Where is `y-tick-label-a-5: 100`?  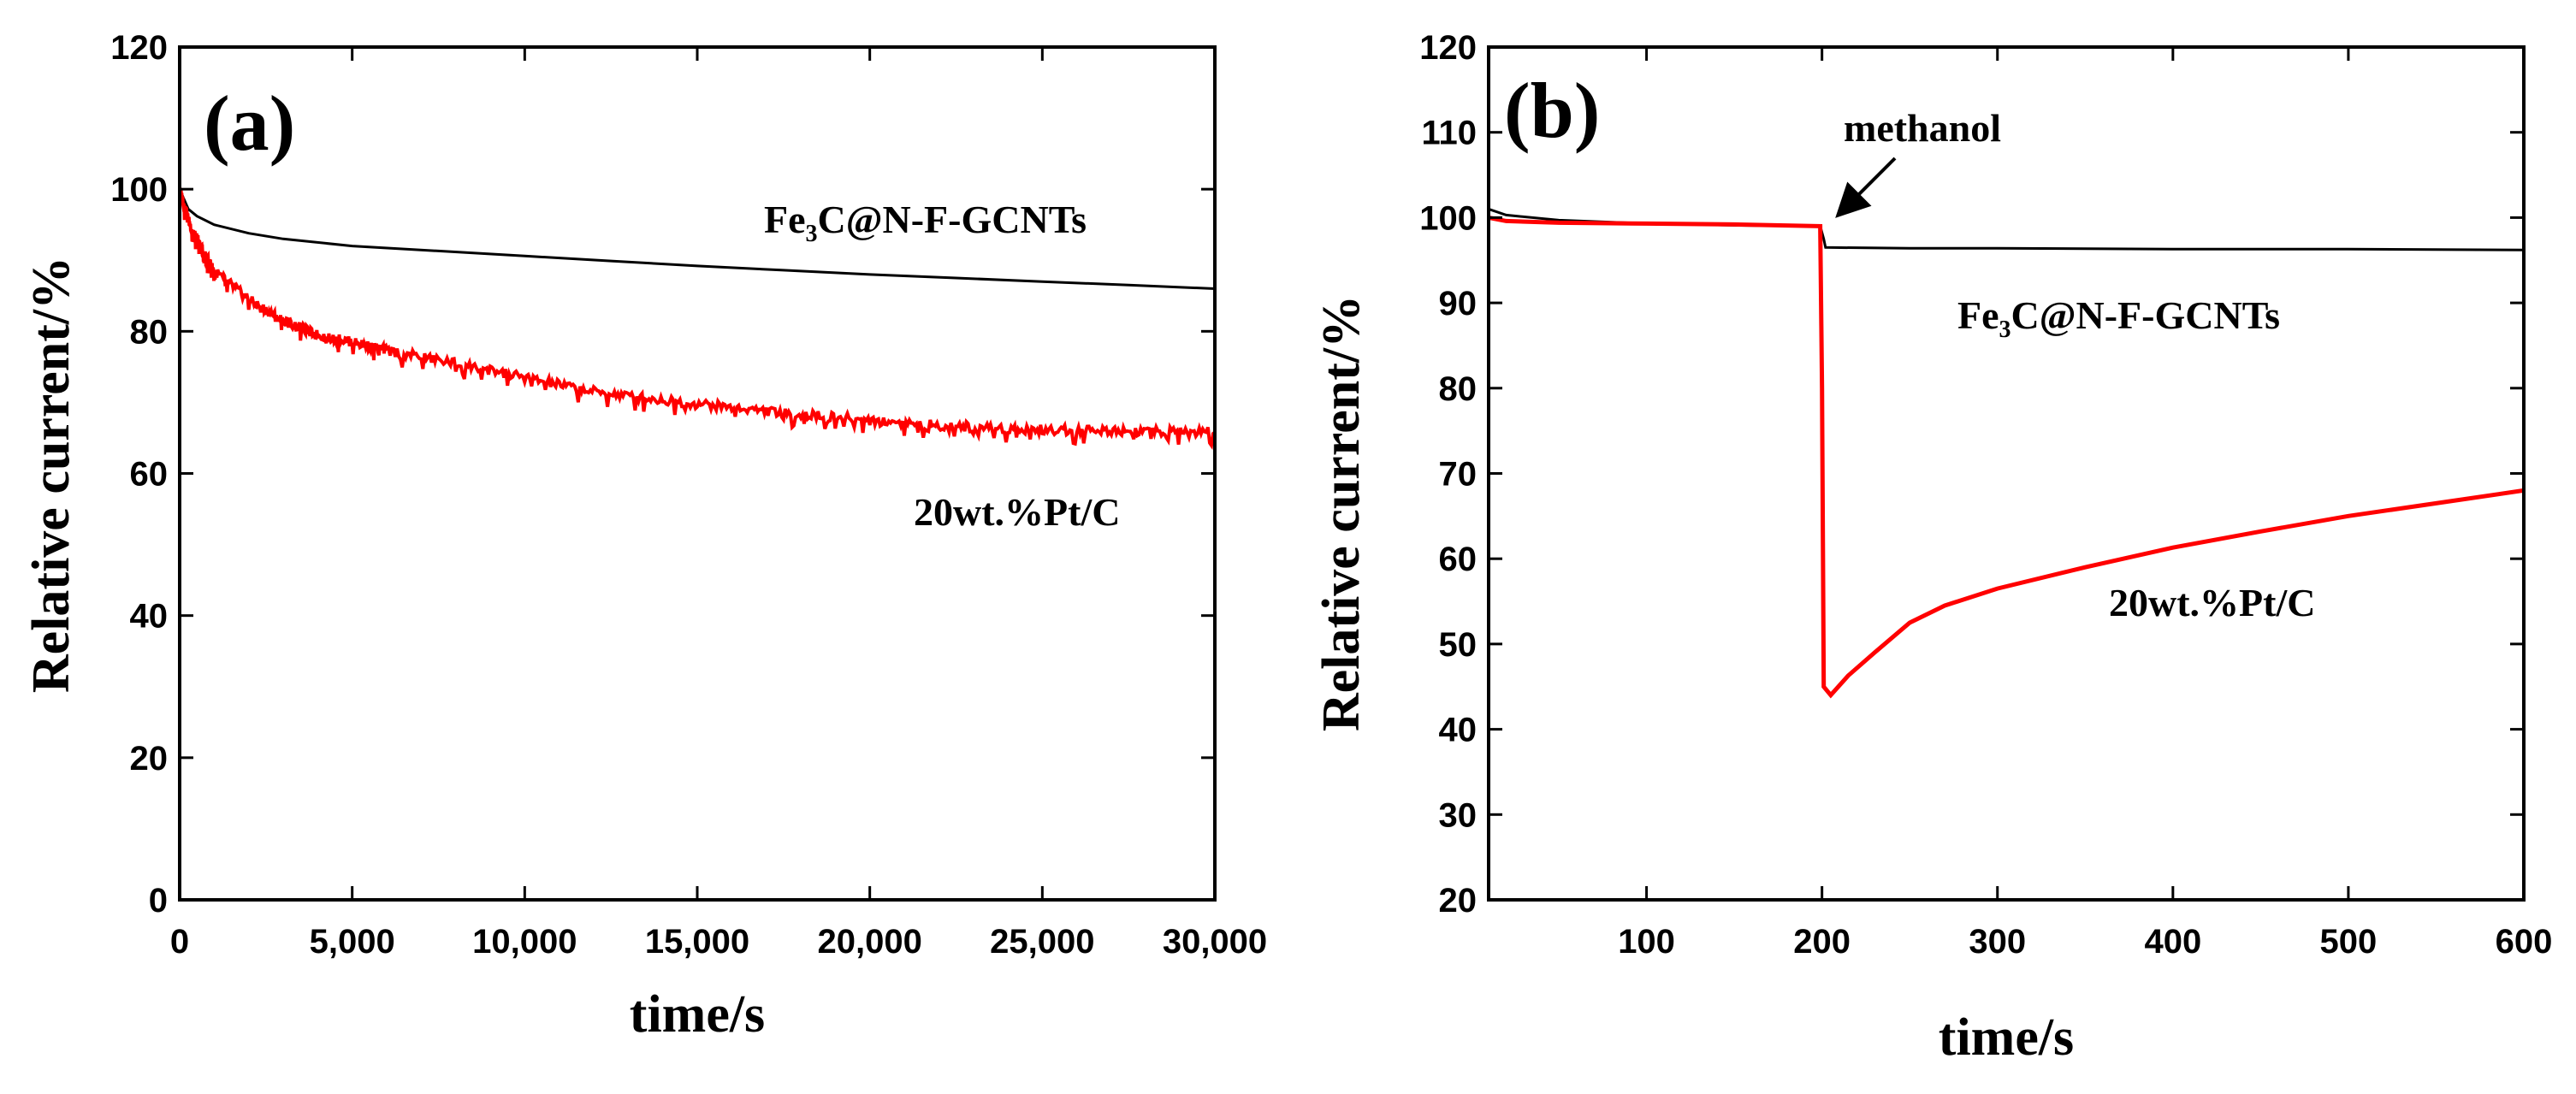
y-tick-label-a-5: 100 is located at coordinates (139, 190).